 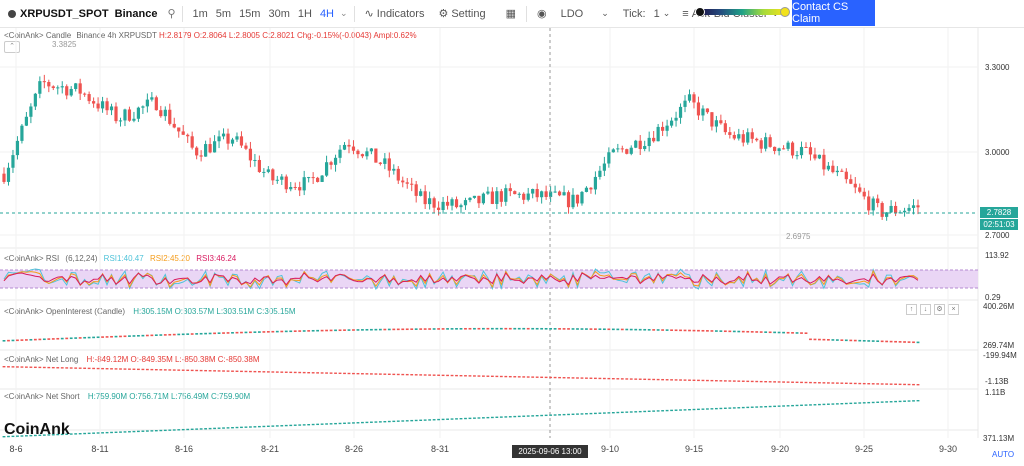 I want to click on interval-1m: 1m, so click(x=200, y=13).